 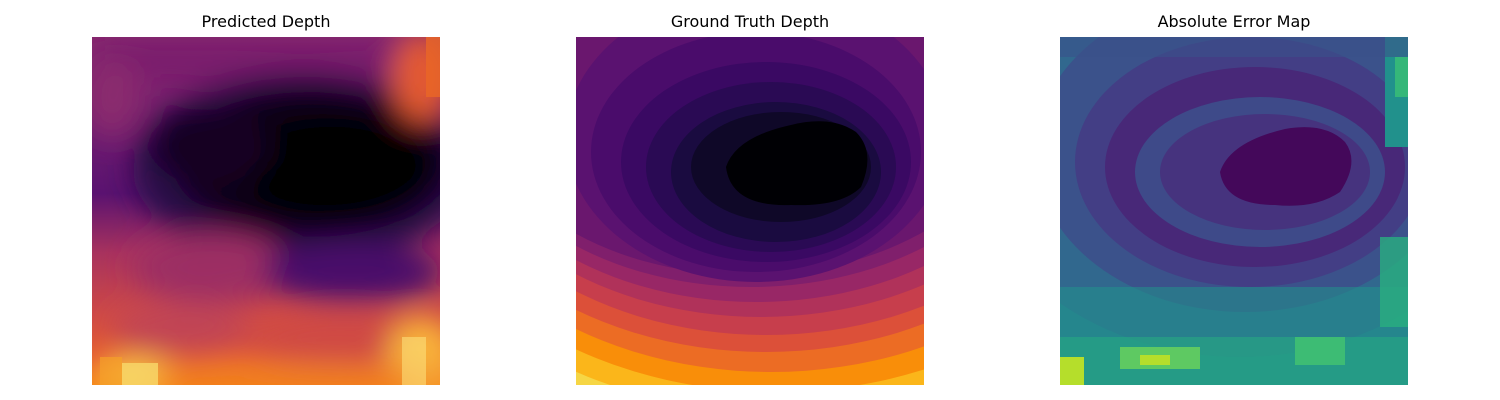 What do you see at coordinates (1234, 21) in the screenshot?
I see `absolute-error-title: Absolute Error Map` at bounding box center [1234, 21].